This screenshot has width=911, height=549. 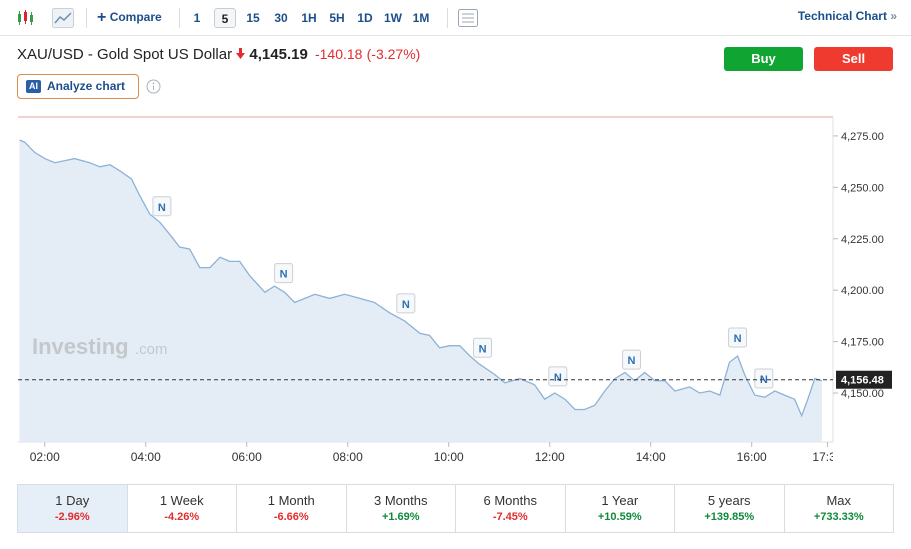 What do you see at coordinates (729, 500) in the screenshot?
I see `period-label: 5 years` at bounding box center [729, 500].